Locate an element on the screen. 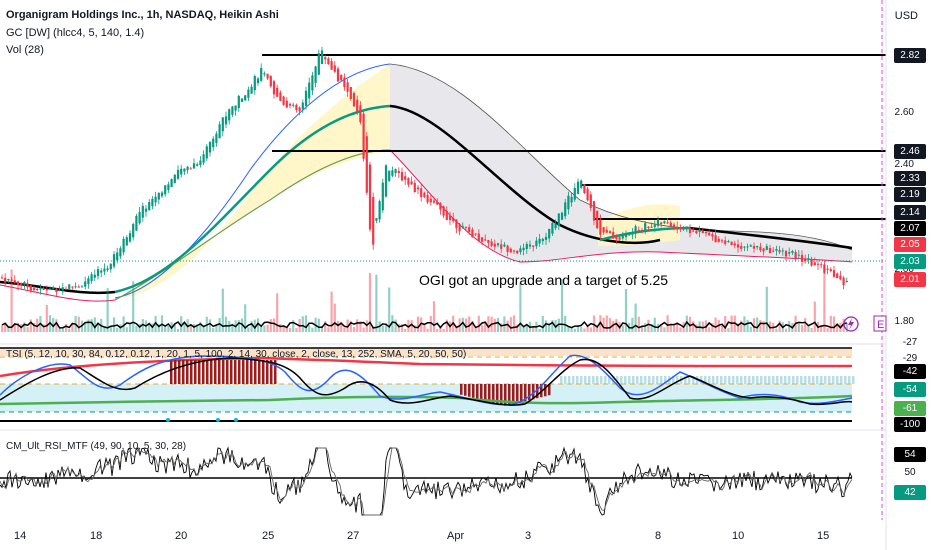 The width and height of the screenshot is (932, 550). indicator-gc-label: GC [DW] (hlcc4, 5, 140, 1.4) is located at coordinates (75, 33).